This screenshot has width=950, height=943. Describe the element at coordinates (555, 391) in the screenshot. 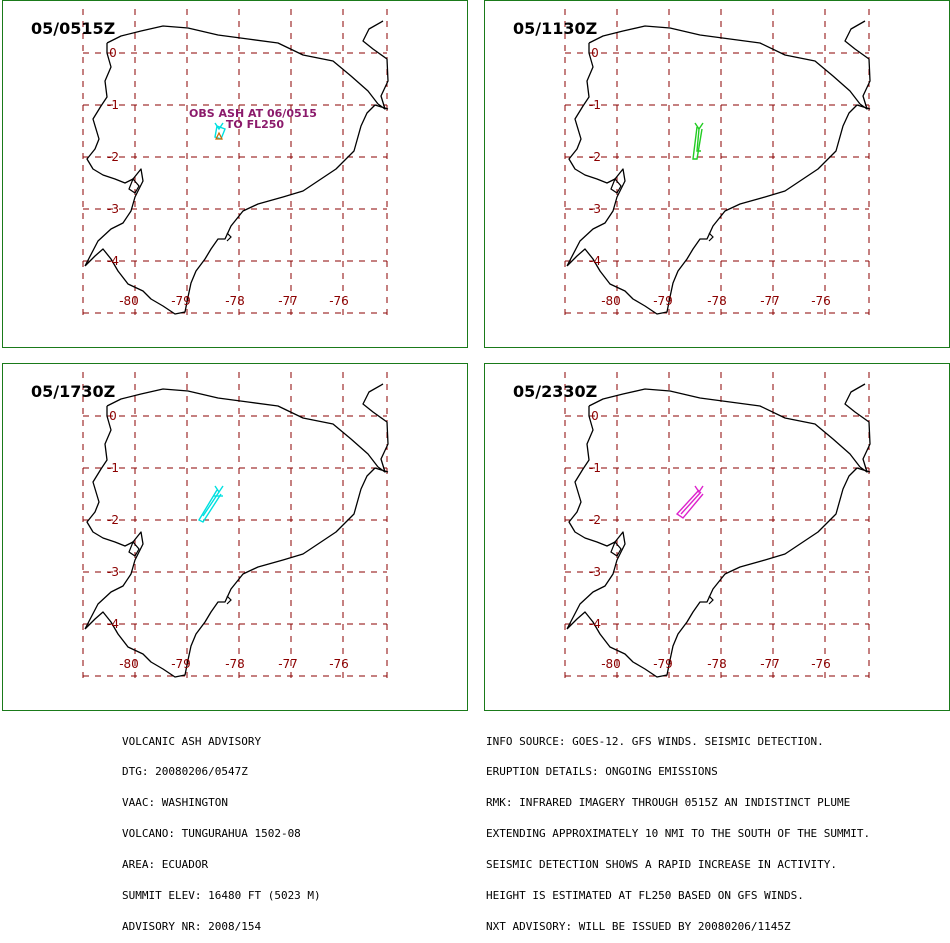

I see `panel-time-4: 05/2330Z` at that location.